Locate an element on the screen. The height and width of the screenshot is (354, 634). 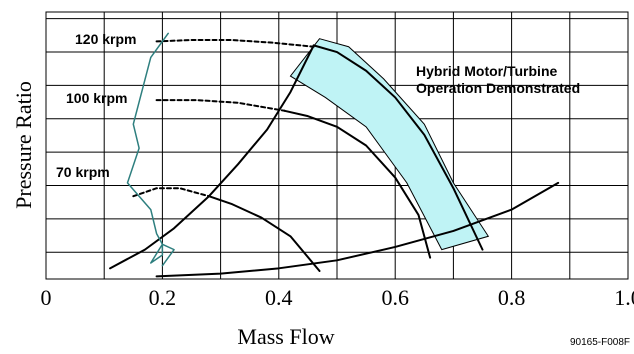
x-tick-labels: 0 0.2 0.4 0.6 0.8 1.0 is located at coordinates (337, 297).